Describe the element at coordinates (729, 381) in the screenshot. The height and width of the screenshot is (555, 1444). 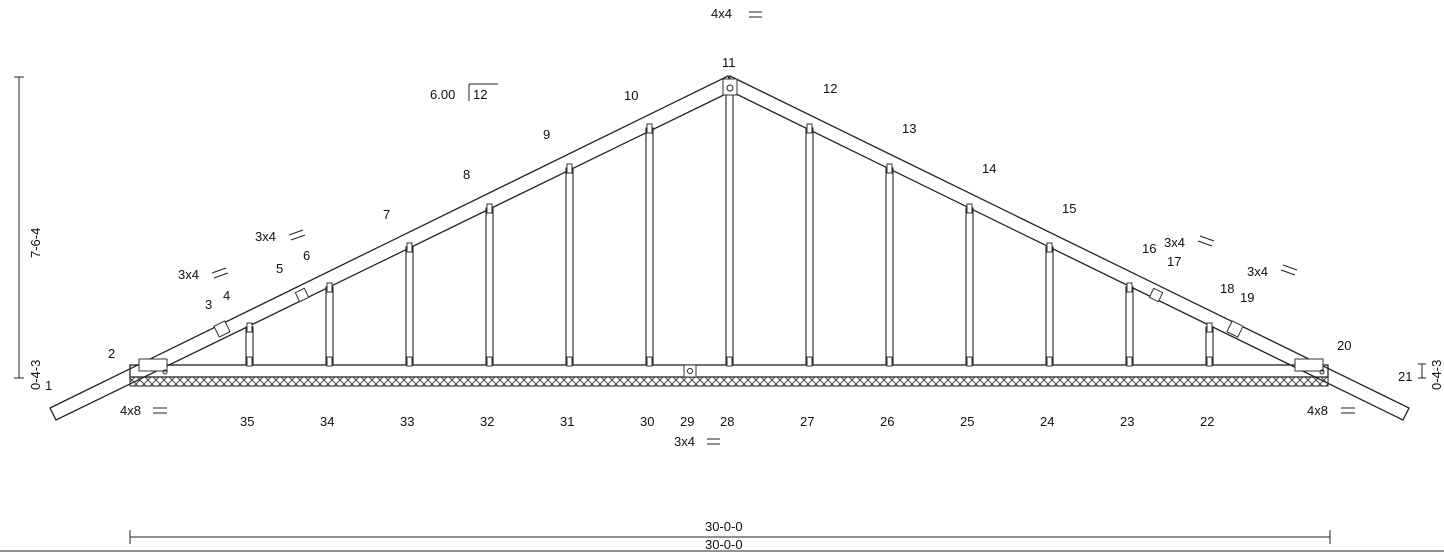
I see `bearing-wall` at that location.